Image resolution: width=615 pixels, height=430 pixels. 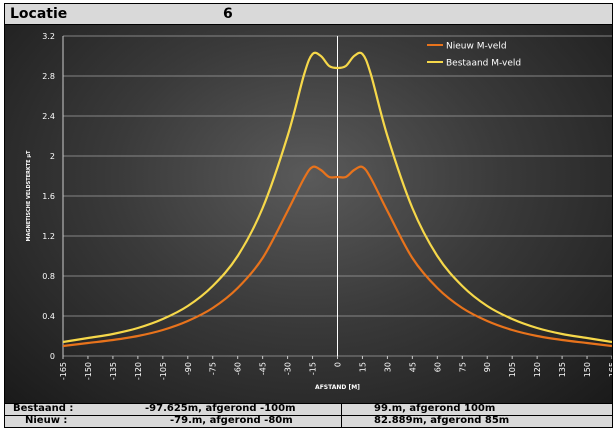 What do you see at coordinates (48, 196) in the screenshot?
I see `y-tick-label: 1.6` at bounding box center [48, 196].